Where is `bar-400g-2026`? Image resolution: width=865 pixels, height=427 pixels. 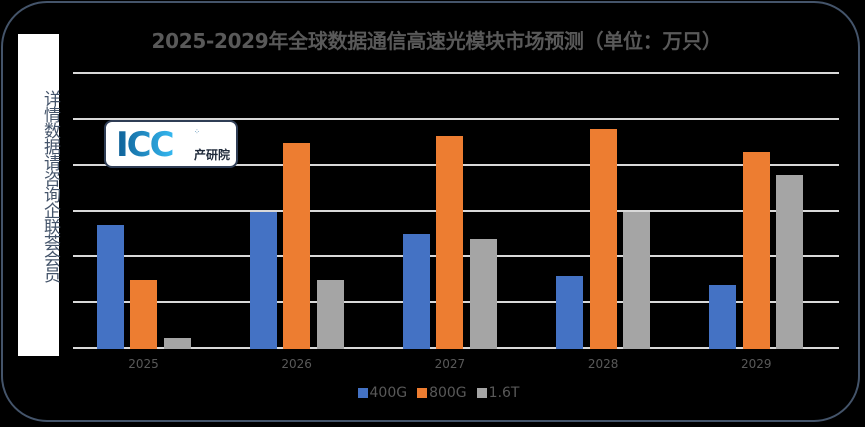
bar-400g-2026 is located at coordinates (263, 280).